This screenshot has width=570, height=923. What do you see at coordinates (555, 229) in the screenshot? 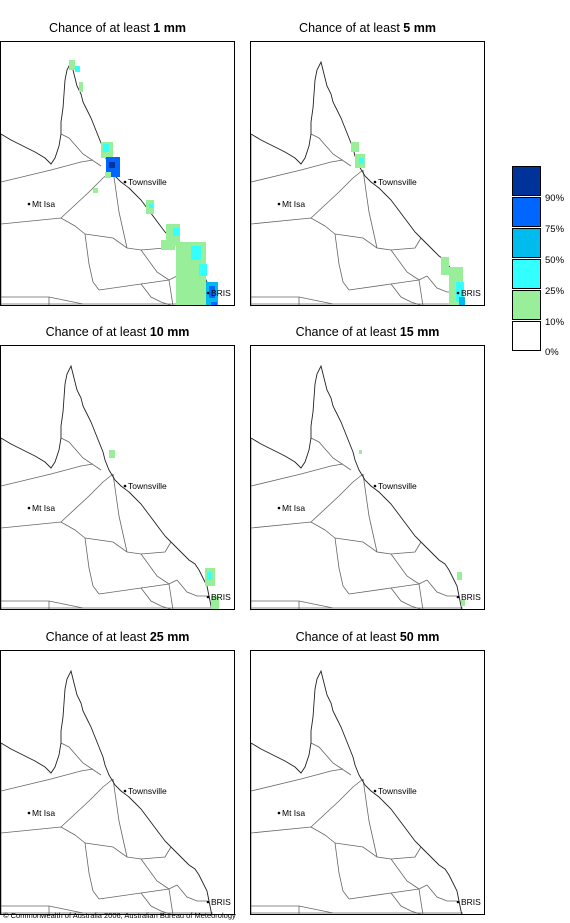
I see `legend-label-75: 75%` at bounding box center [555, 229].